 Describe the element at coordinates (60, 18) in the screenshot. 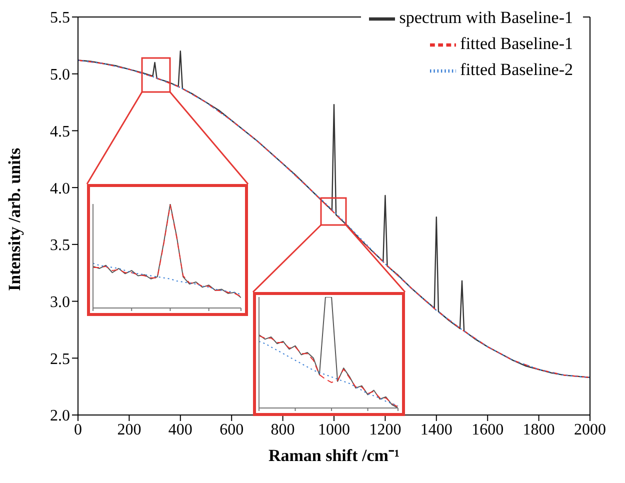

I see `y-tick-label: 5.5` at that location.